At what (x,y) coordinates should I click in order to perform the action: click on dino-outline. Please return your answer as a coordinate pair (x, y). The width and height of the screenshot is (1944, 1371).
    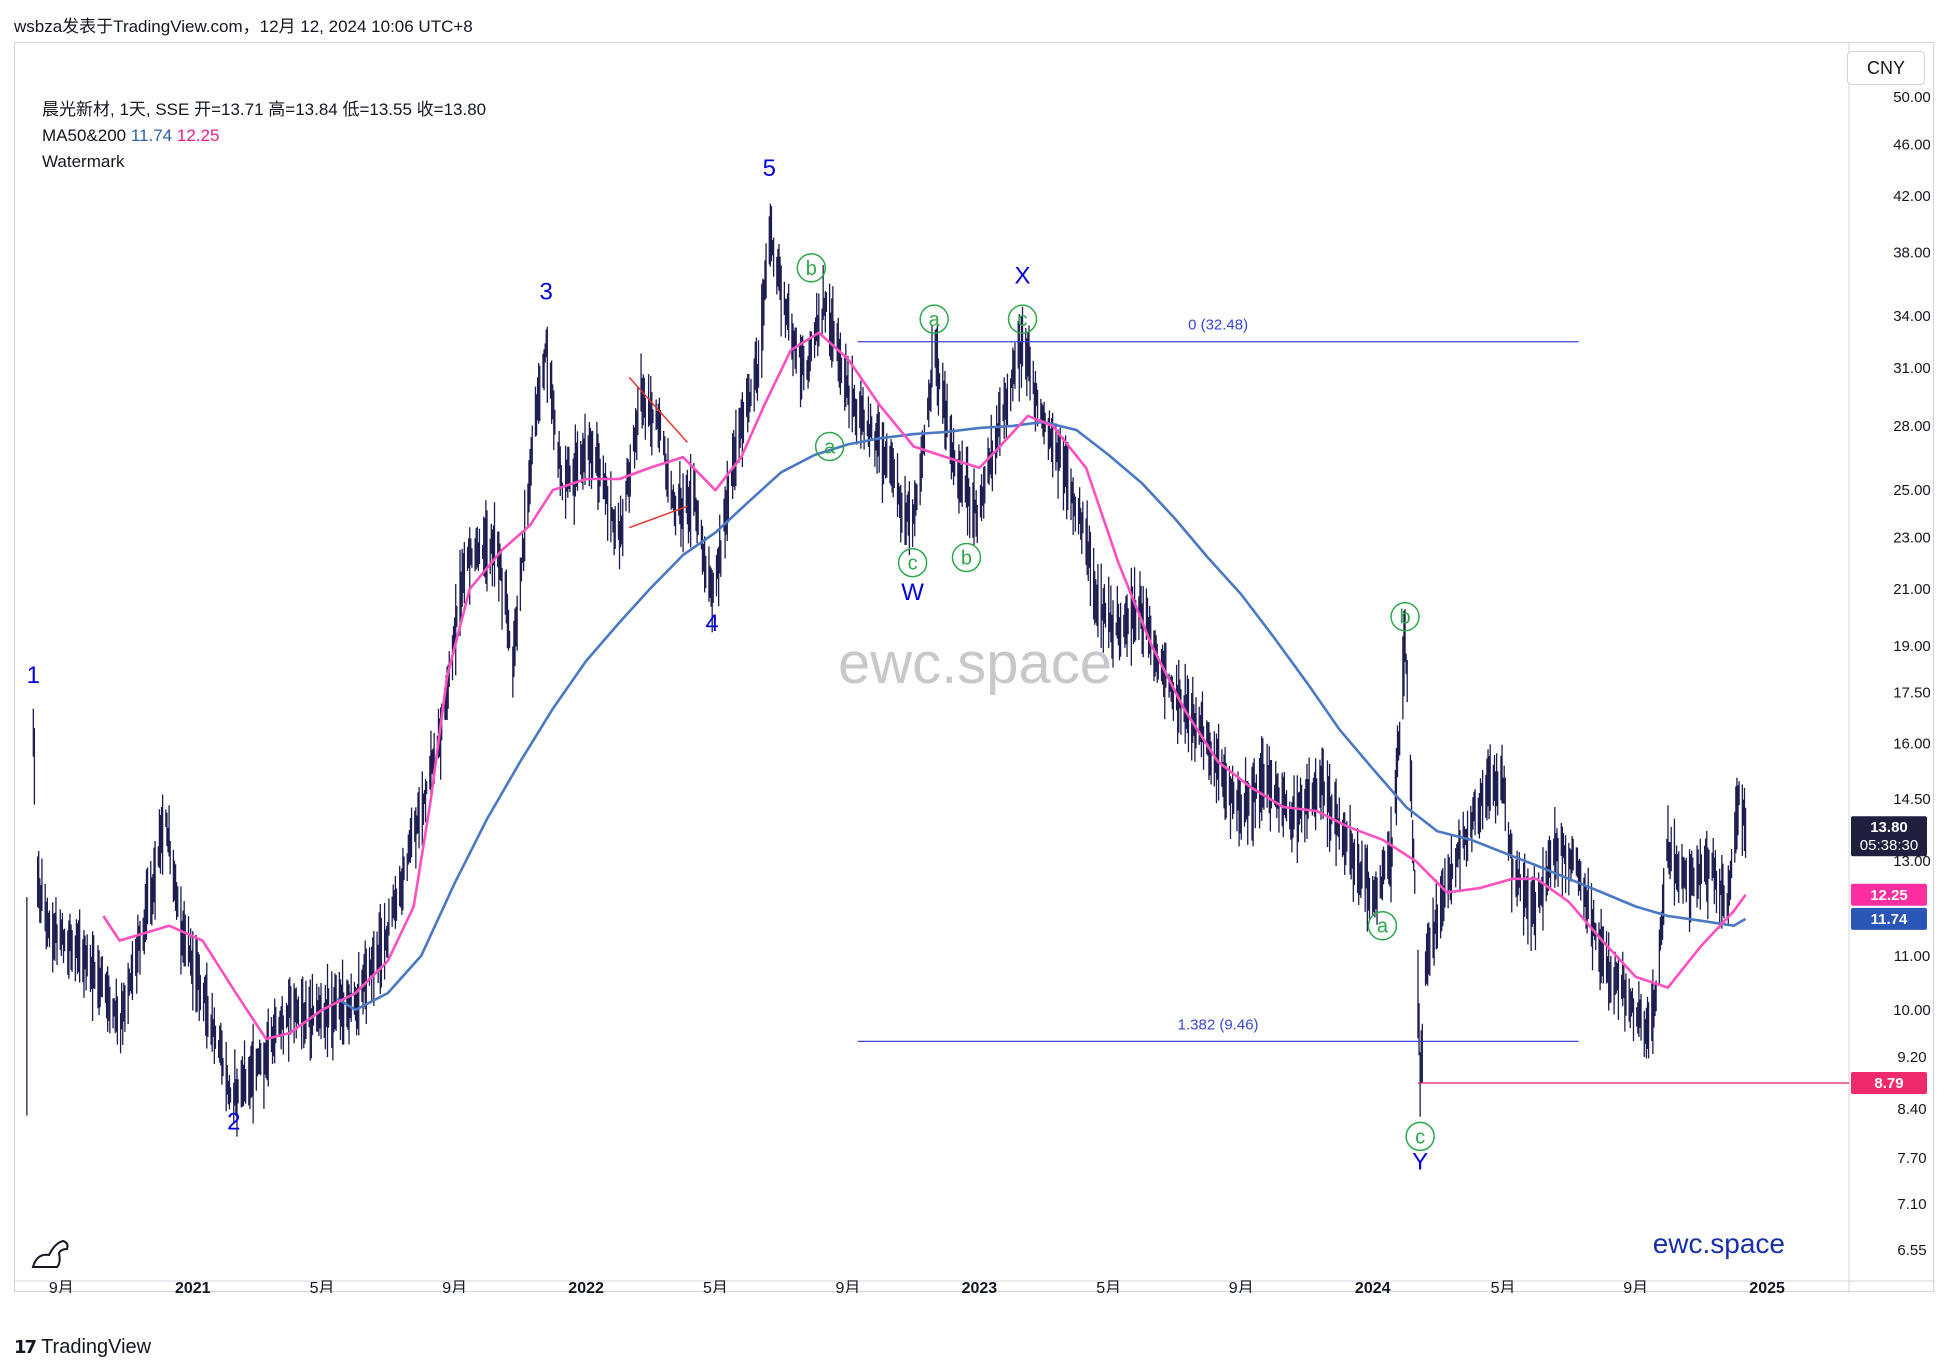
    Looking at the image, I should click on (50, 1253).